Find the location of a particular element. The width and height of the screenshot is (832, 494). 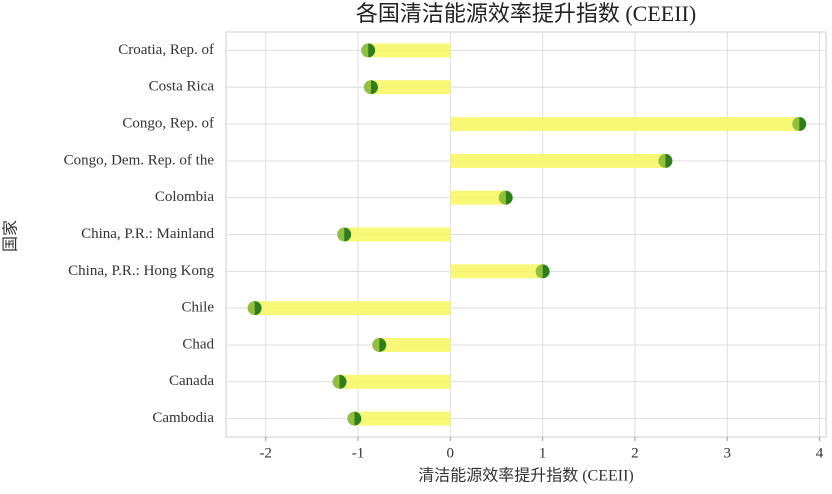

y-tick-label: Chile is located at coordinates (198, 308).